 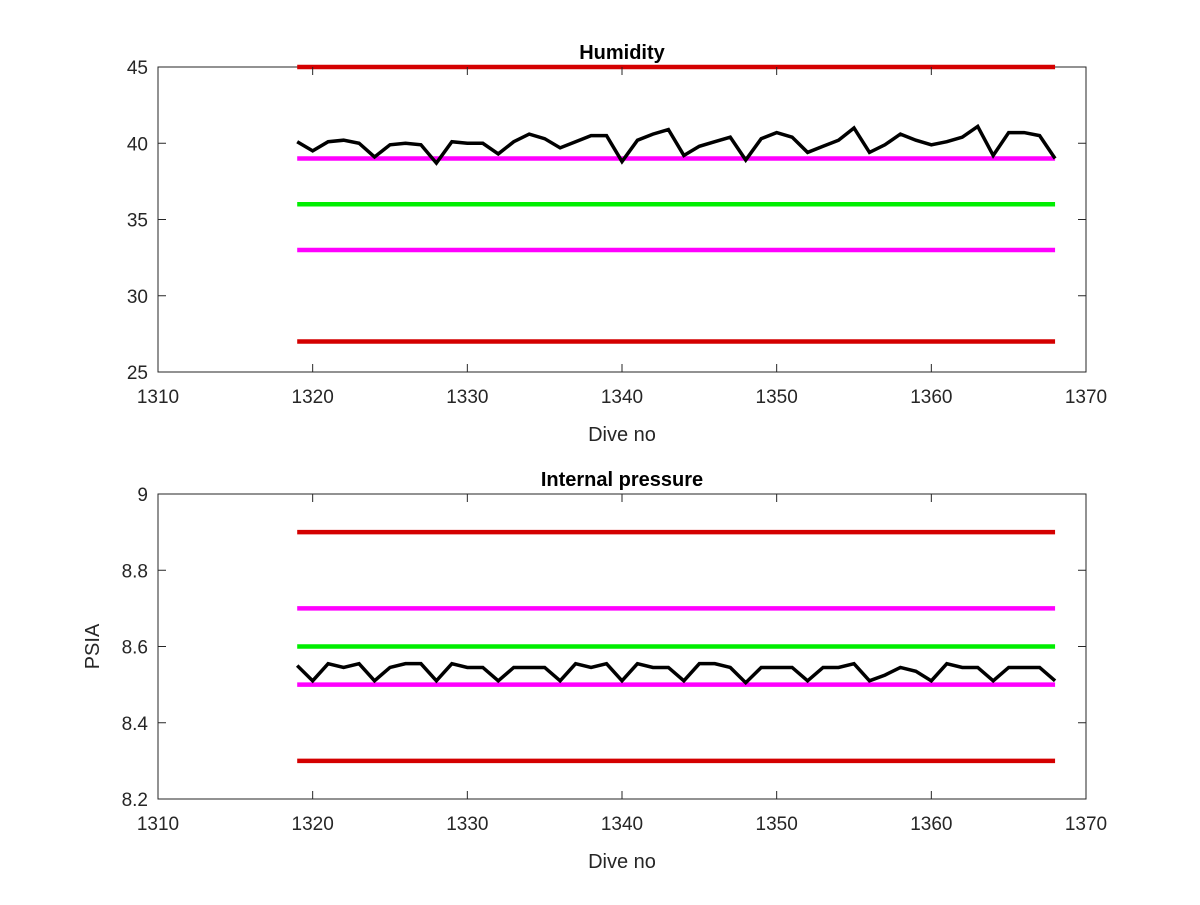 What do you see at coordinates (137, 373) in the screenshot?
I see `y-tick-label: 25` at bounding box center [137, 373].